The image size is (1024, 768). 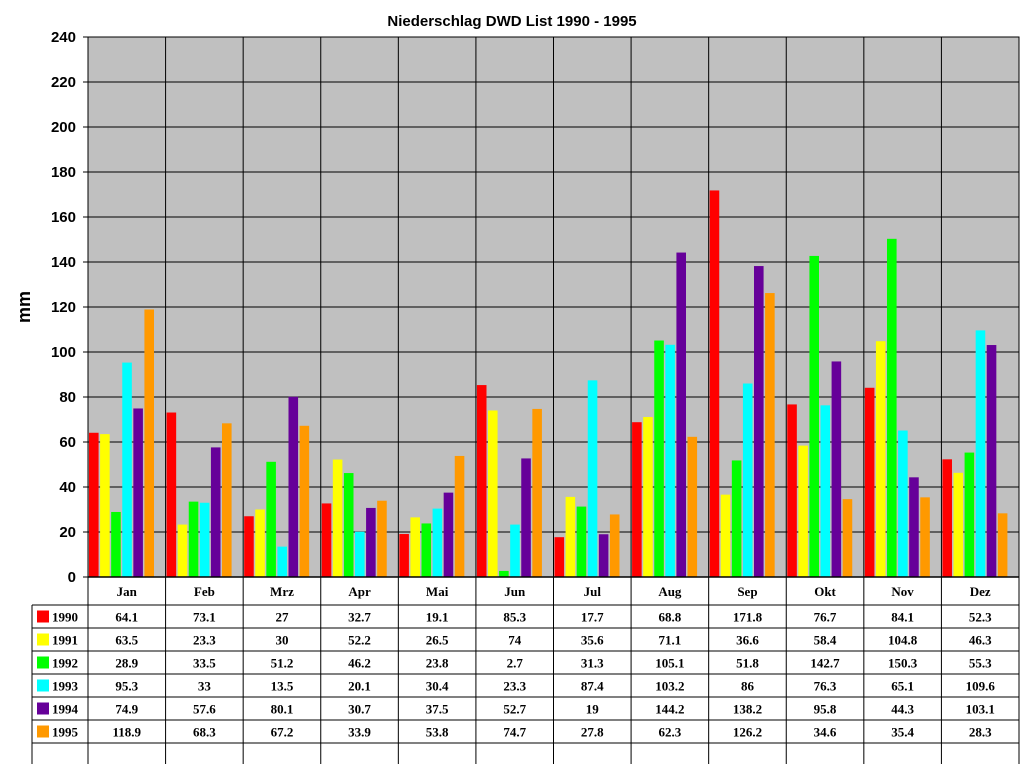 What do you see at coordinates (669, 709) in the screenshot?
I see `table-cell-value: 144.2` at bounding box center [669, 709].